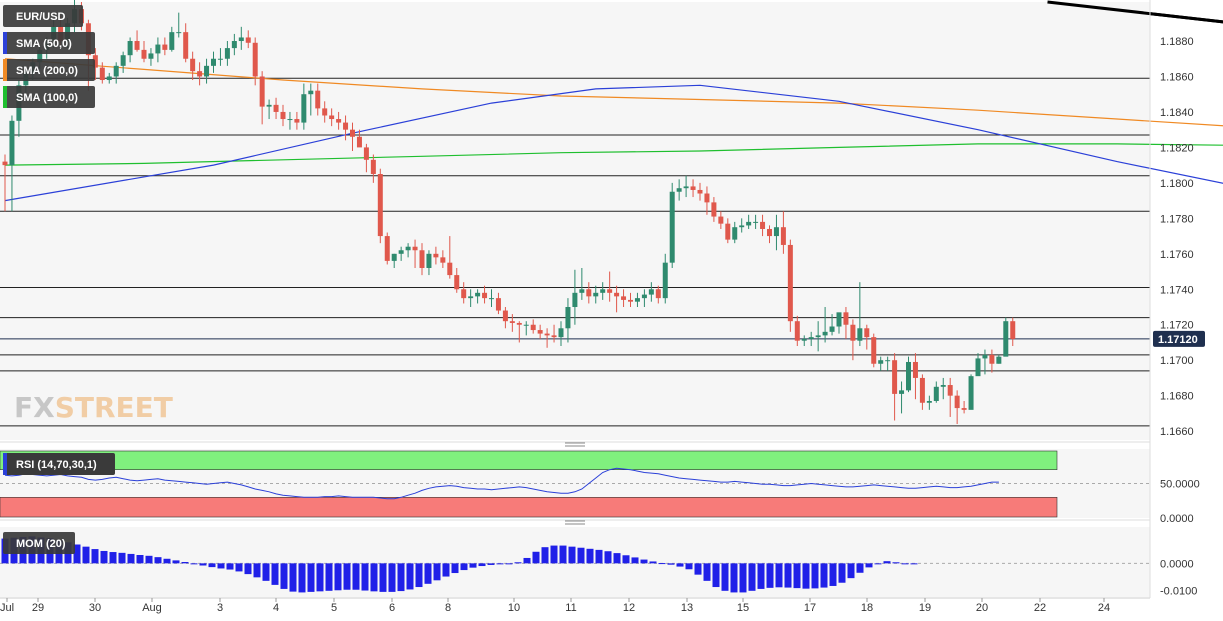 The image size is (1223, 621). What do you see at coordinates (56, 465) in the screenshot?
I see `rsi-legend-label: RSI (14,70,30,1)` at bounding box center [56, 465].